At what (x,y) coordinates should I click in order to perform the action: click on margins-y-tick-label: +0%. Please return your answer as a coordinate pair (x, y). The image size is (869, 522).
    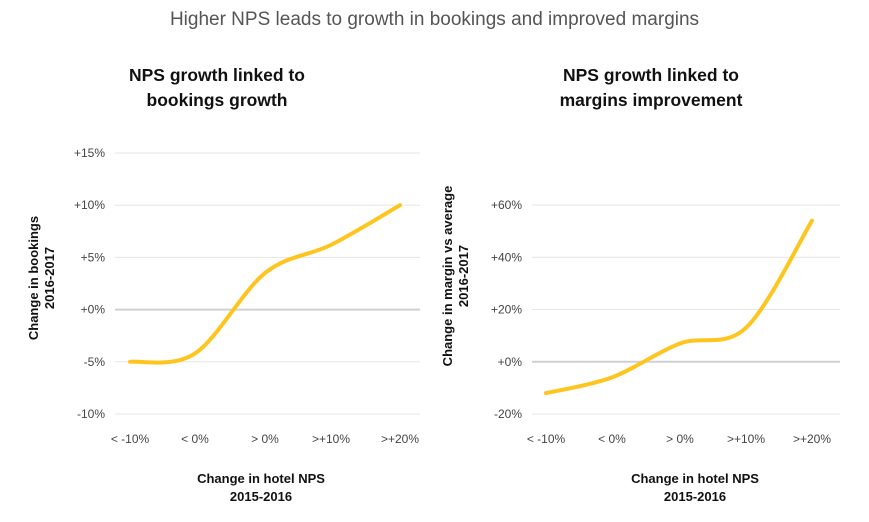
    Looking at the image, I should click on (510, 362).